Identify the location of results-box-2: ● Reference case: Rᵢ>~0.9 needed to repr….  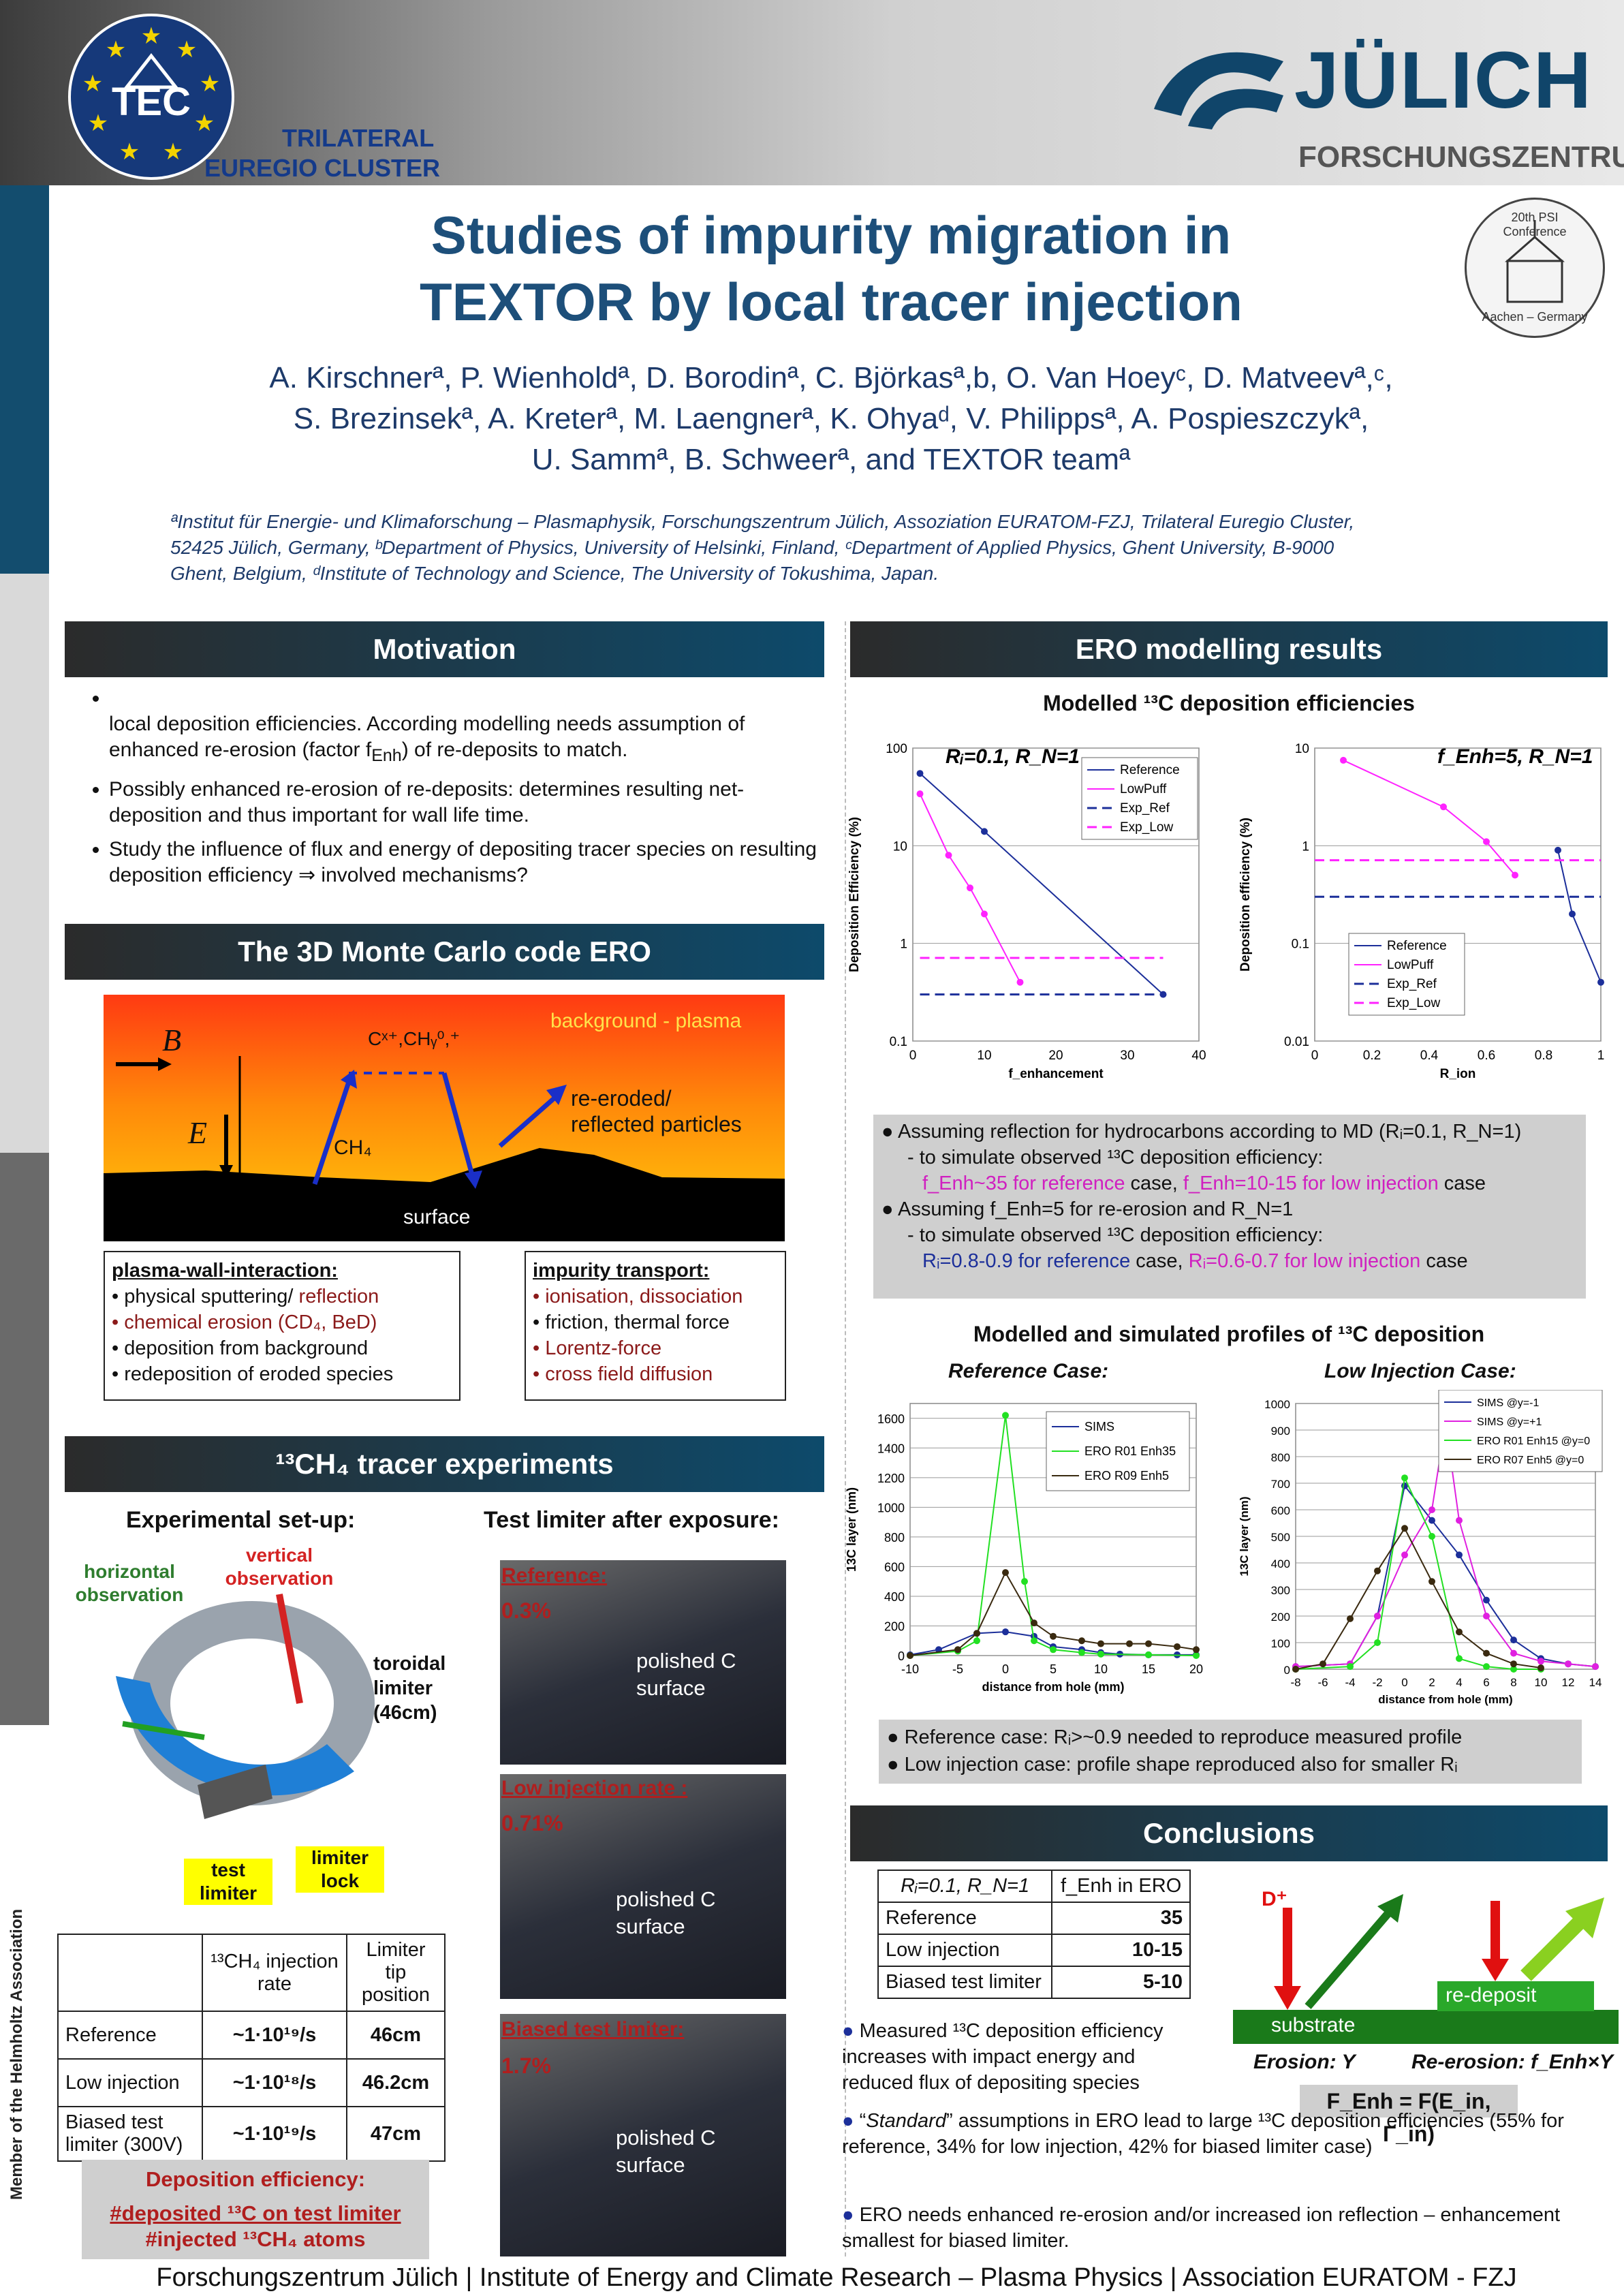
(1230, 1752).